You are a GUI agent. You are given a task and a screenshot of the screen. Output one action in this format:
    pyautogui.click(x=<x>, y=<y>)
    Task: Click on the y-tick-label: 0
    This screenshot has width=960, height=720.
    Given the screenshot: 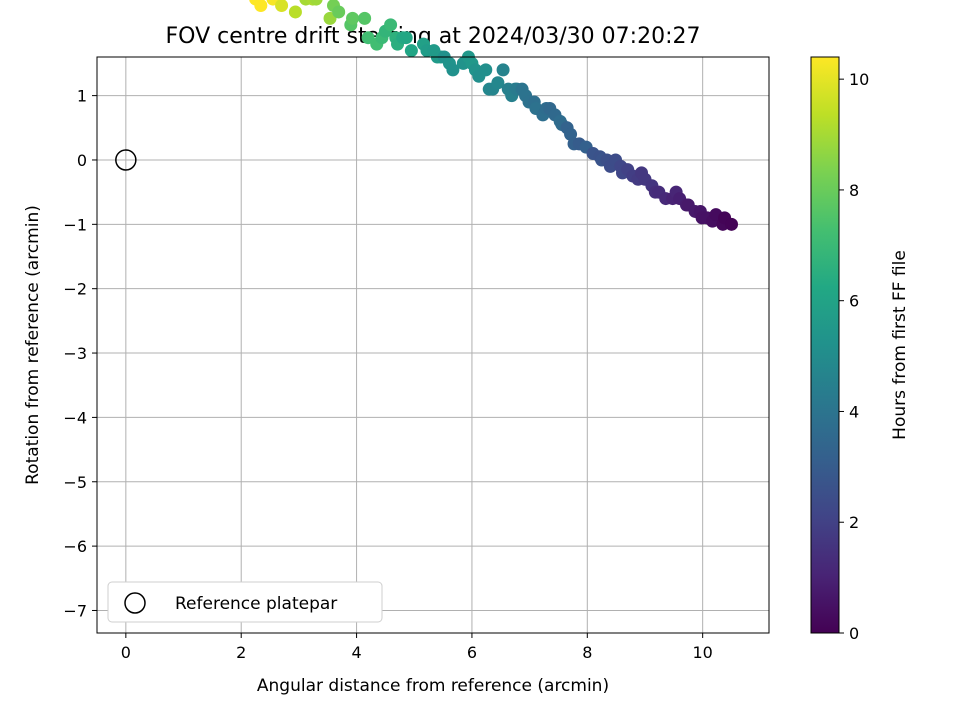 What is the action you would take?
    pyautogui.click(x=82, y=160)
    